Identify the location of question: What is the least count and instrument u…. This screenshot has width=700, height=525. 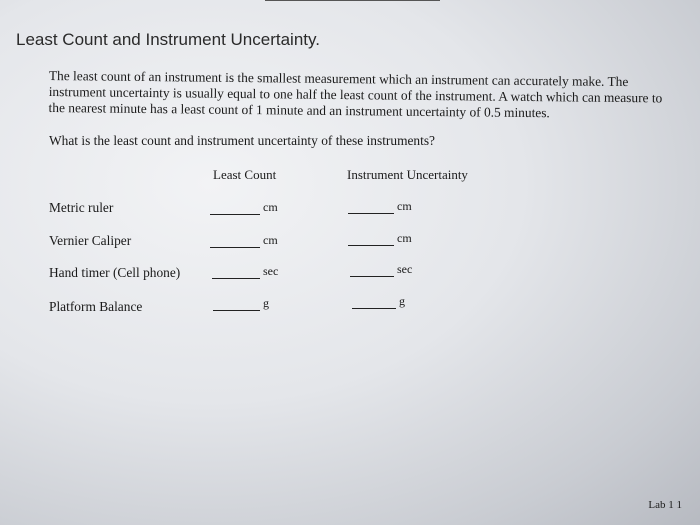
(242, 140).